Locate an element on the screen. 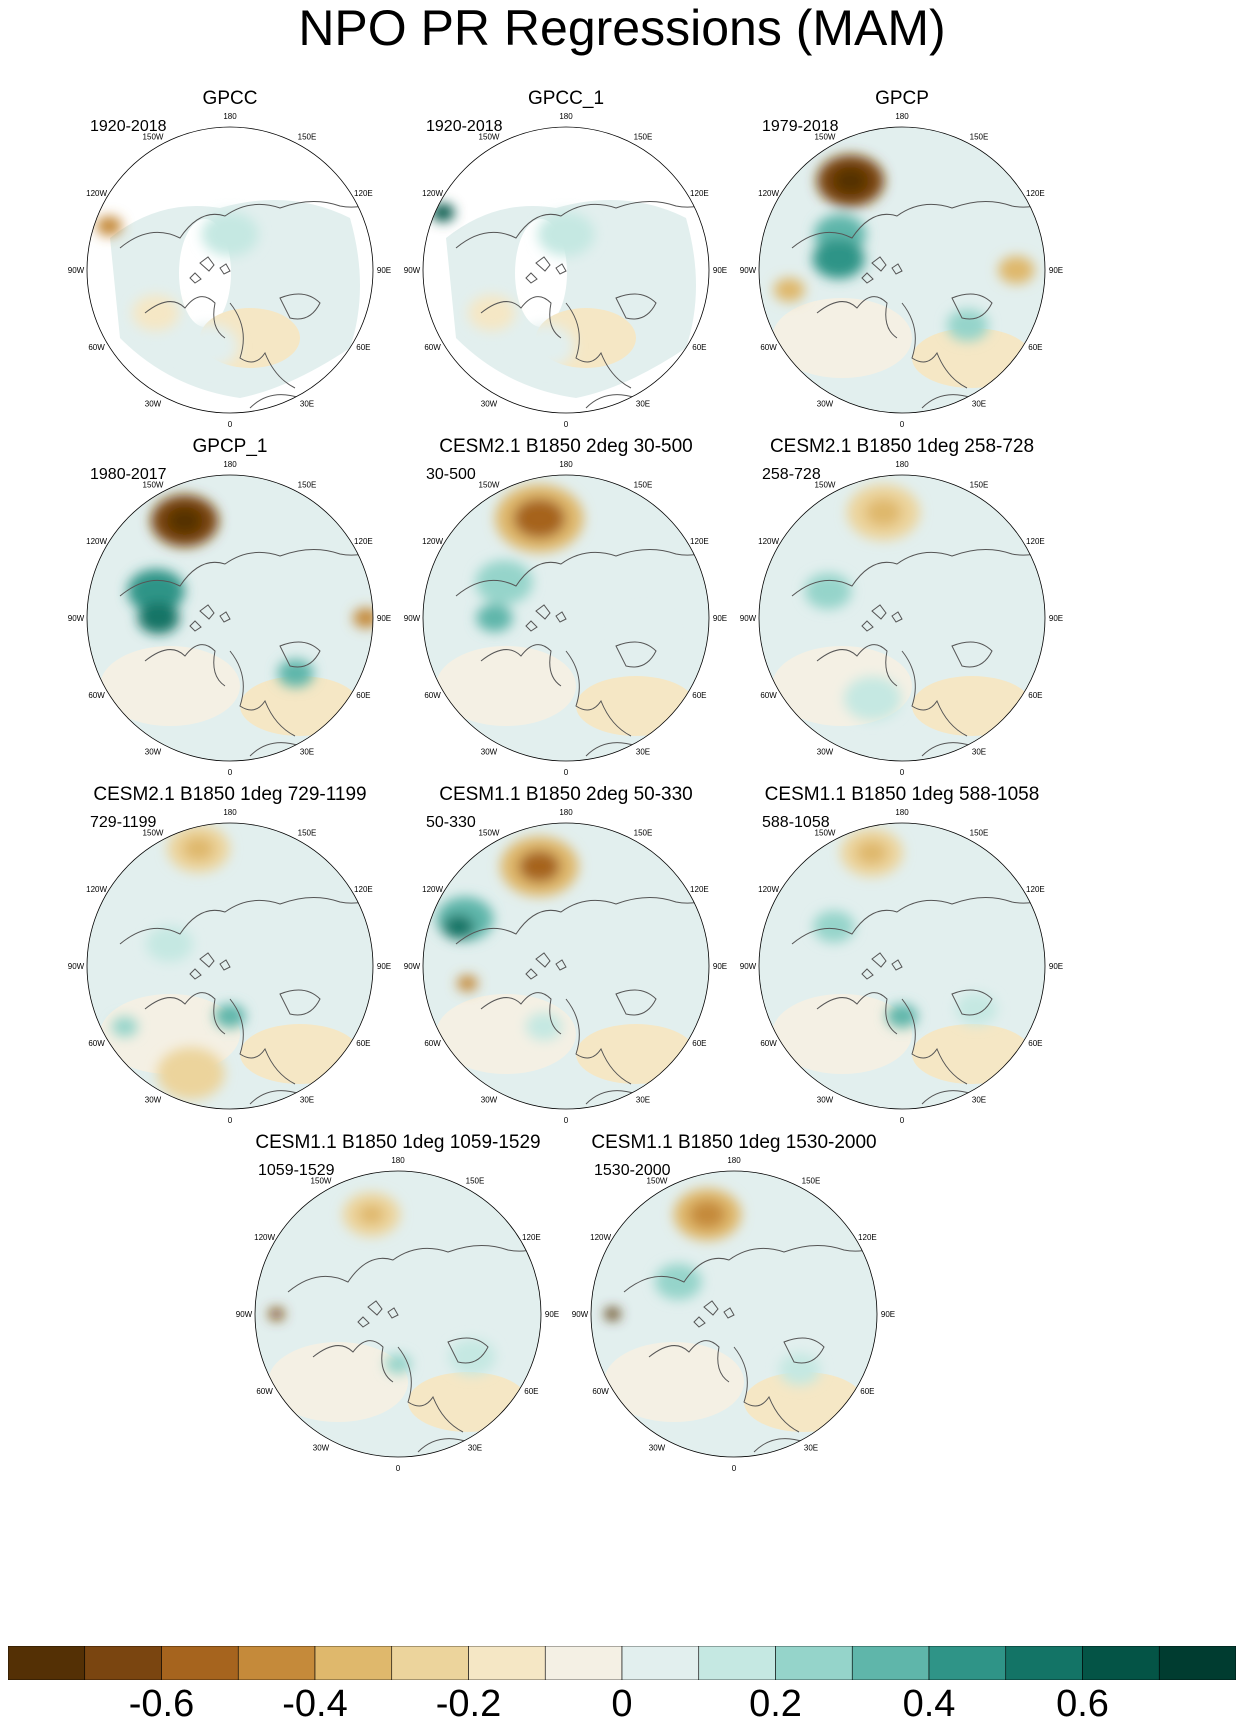  colorbar-tick-label: -0.2 is located at coordinates (468, 1704).